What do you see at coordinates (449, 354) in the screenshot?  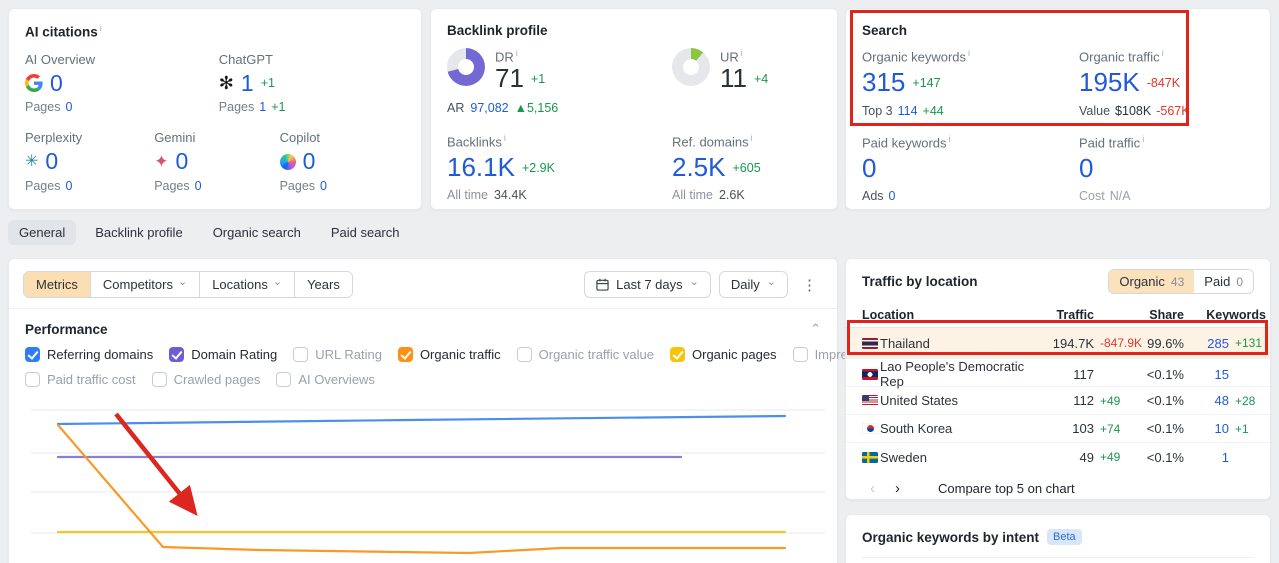 I see `checkbox-organic-traffic: Organic traffic` at bounding box center [449, 354].